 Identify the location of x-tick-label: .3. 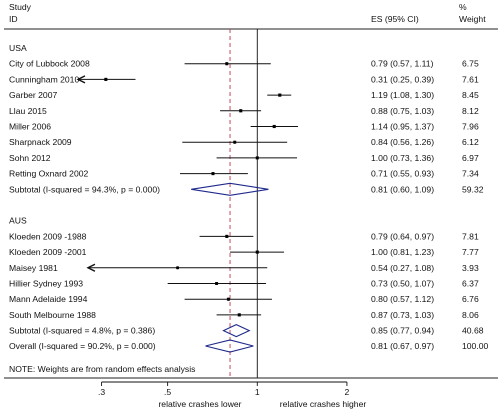
(101, 392).